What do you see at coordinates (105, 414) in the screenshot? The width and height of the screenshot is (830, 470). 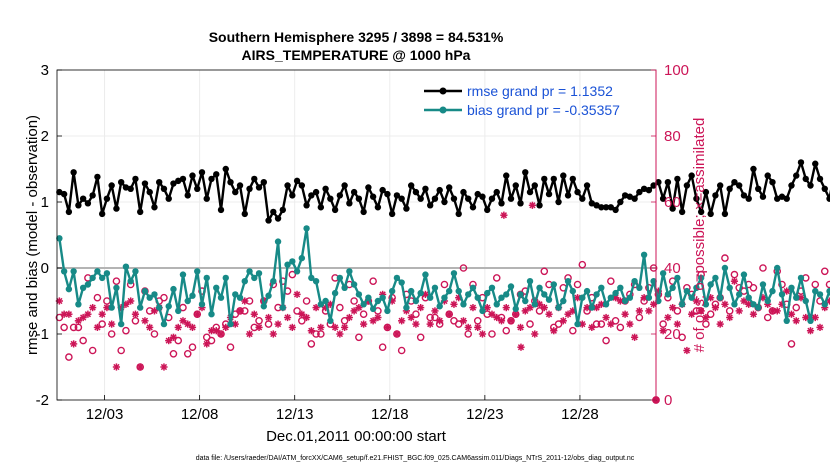 I see `x-tick-label: 12/03` at bounding box center [105, 414].